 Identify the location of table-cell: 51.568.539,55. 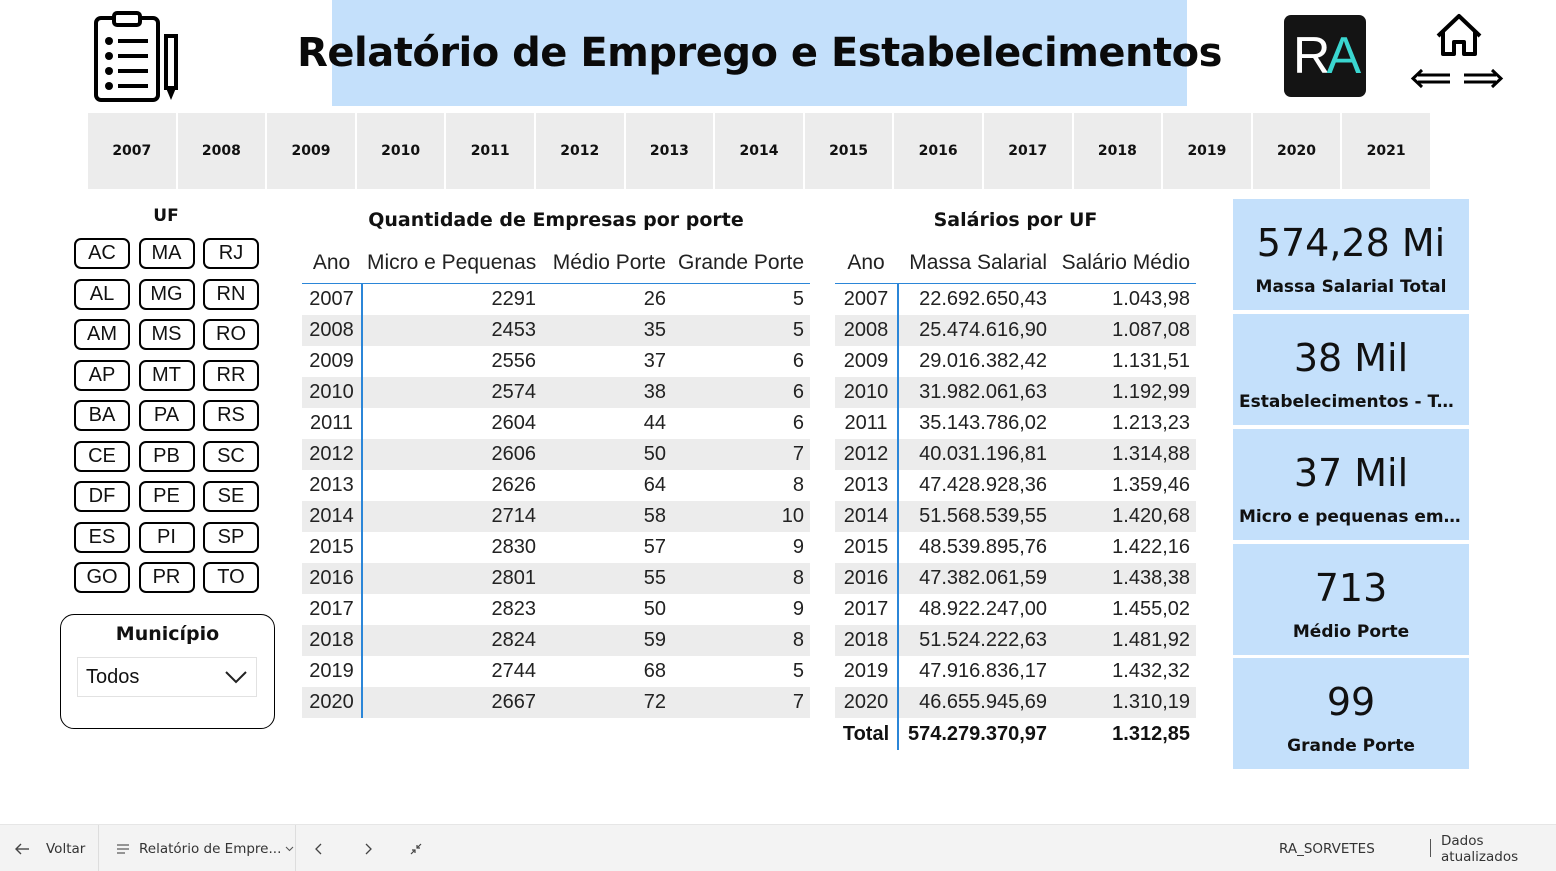
(983, 516).